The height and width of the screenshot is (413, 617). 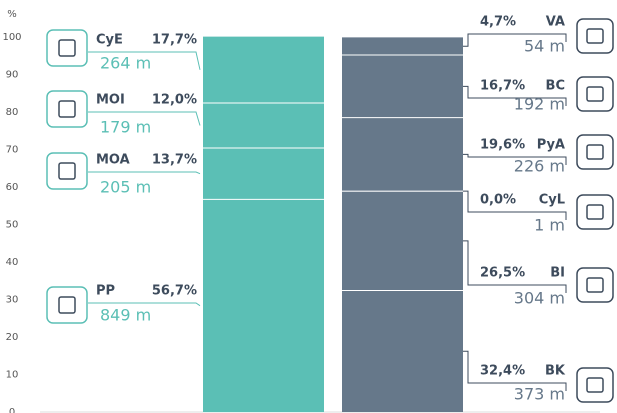 I want to click on segment-value-label: 17,7%, so click(x=174, y=40).